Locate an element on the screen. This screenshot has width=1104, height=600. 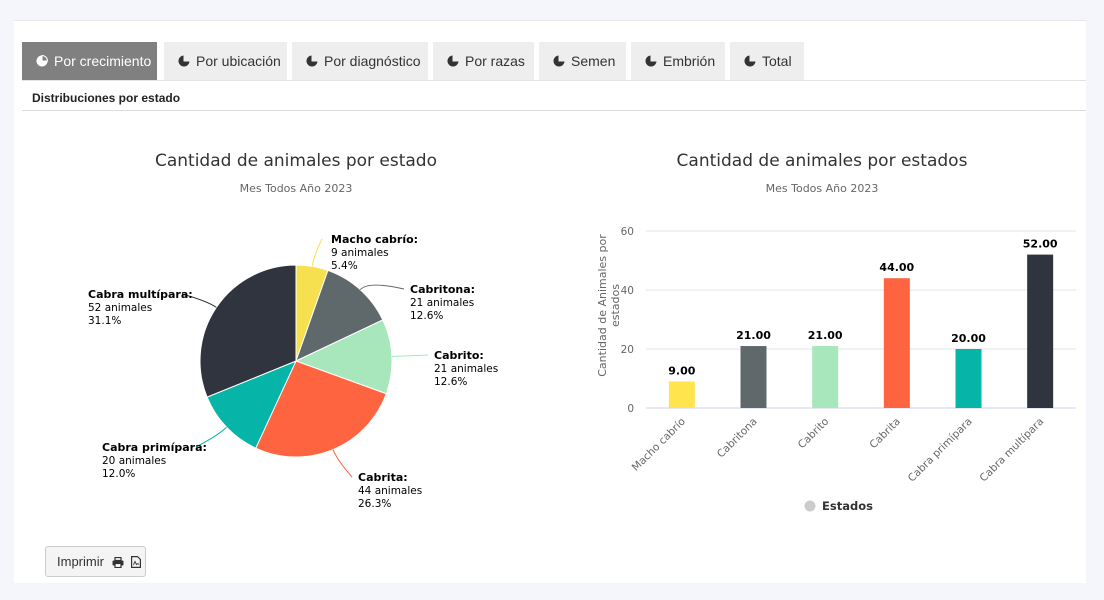
pie-chart-subtitle: Mes Todos Año 2023 is located at coordinates (296, 188).